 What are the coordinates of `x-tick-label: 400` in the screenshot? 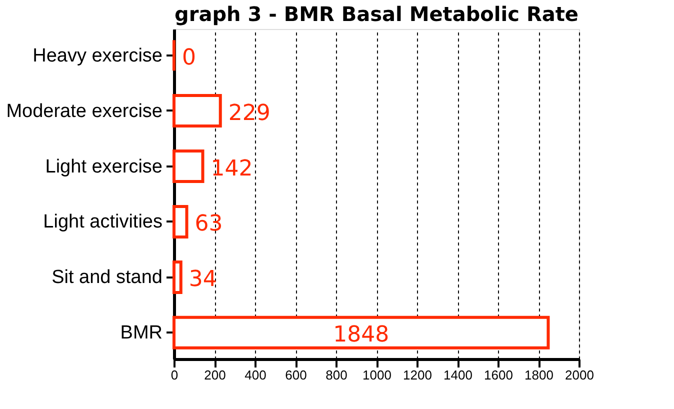 It's located at (255, 375).